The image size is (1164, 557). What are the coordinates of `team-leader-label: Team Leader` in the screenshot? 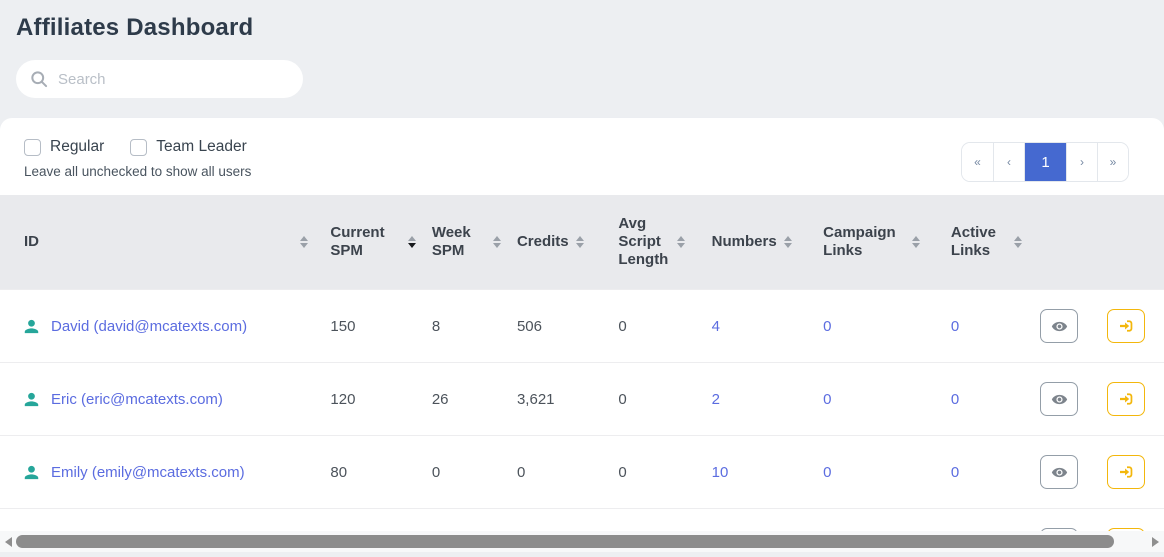 It's located at (201, 146).